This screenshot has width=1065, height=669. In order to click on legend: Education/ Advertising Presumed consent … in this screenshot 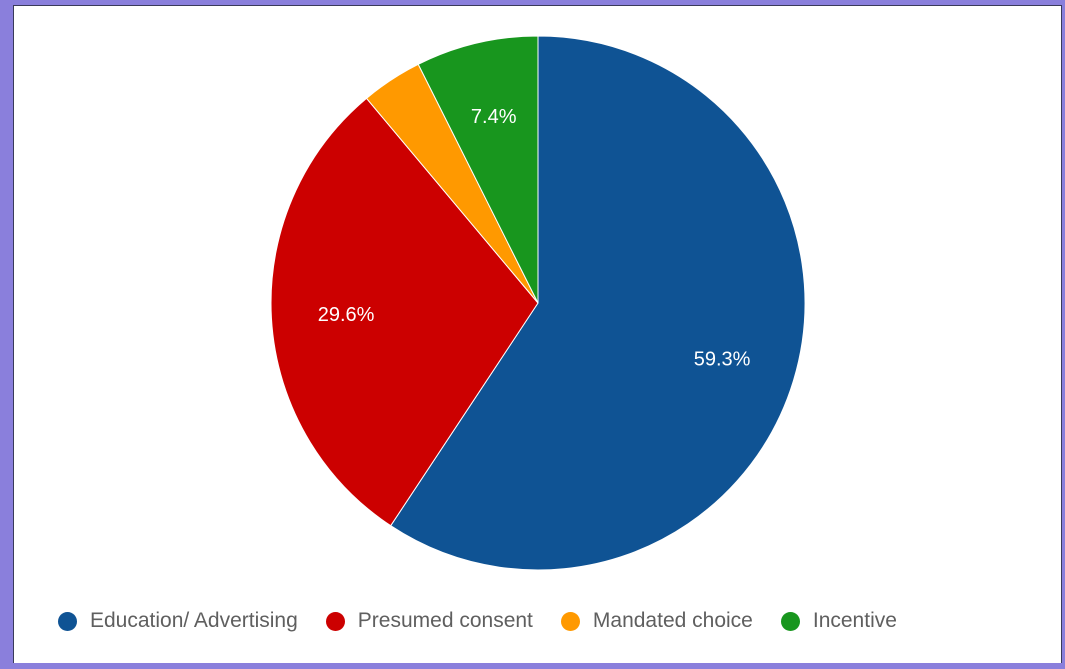, I will do `click(477, 621)`.